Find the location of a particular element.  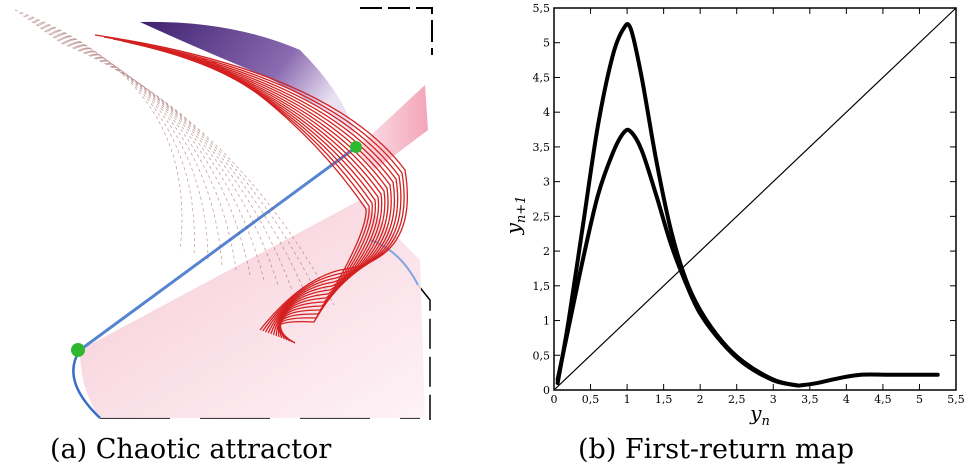

y-tick-label: 1 is located at coordinates (546, 321).